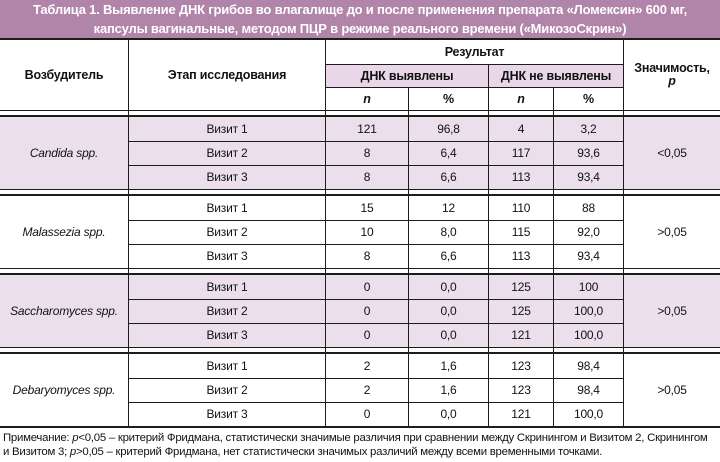  I want to click on not-detected-n-cell: 117, so click(520, 153).